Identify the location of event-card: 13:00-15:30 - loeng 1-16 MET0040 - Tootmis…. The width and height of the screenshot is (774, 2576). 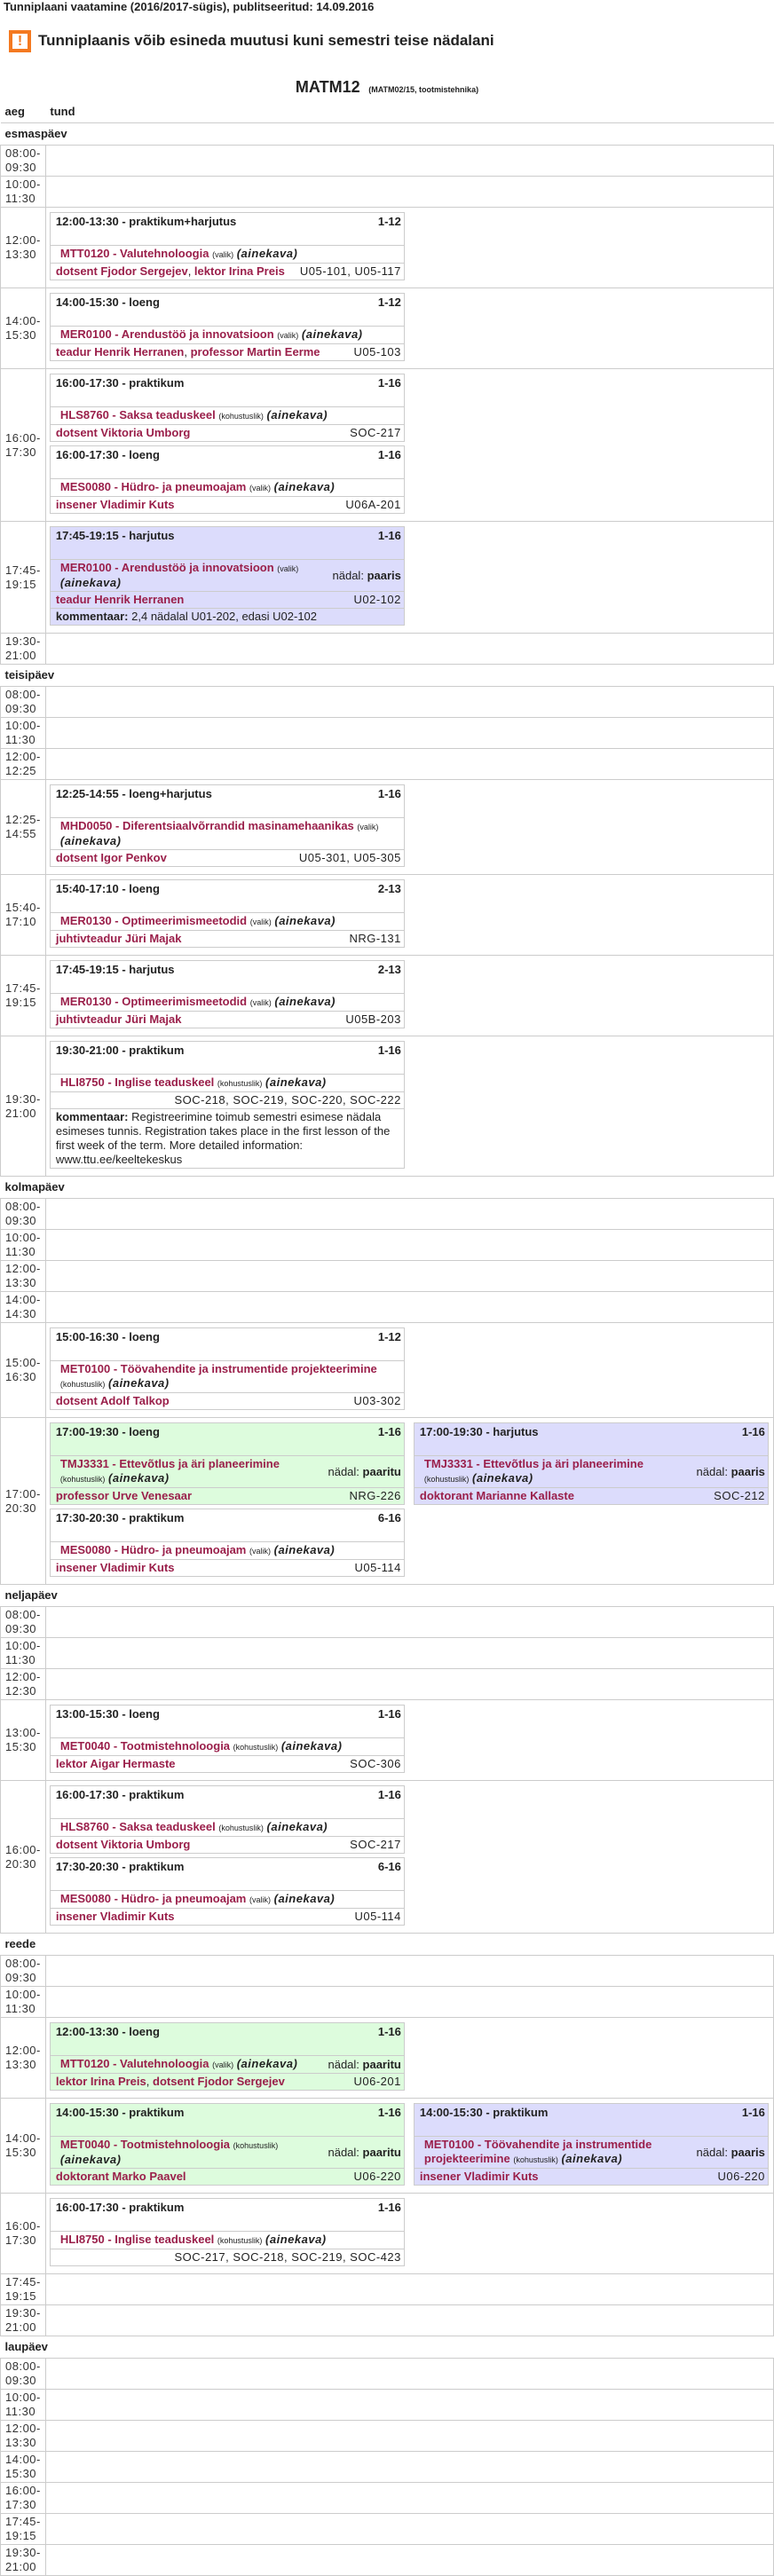
(227, 1739).